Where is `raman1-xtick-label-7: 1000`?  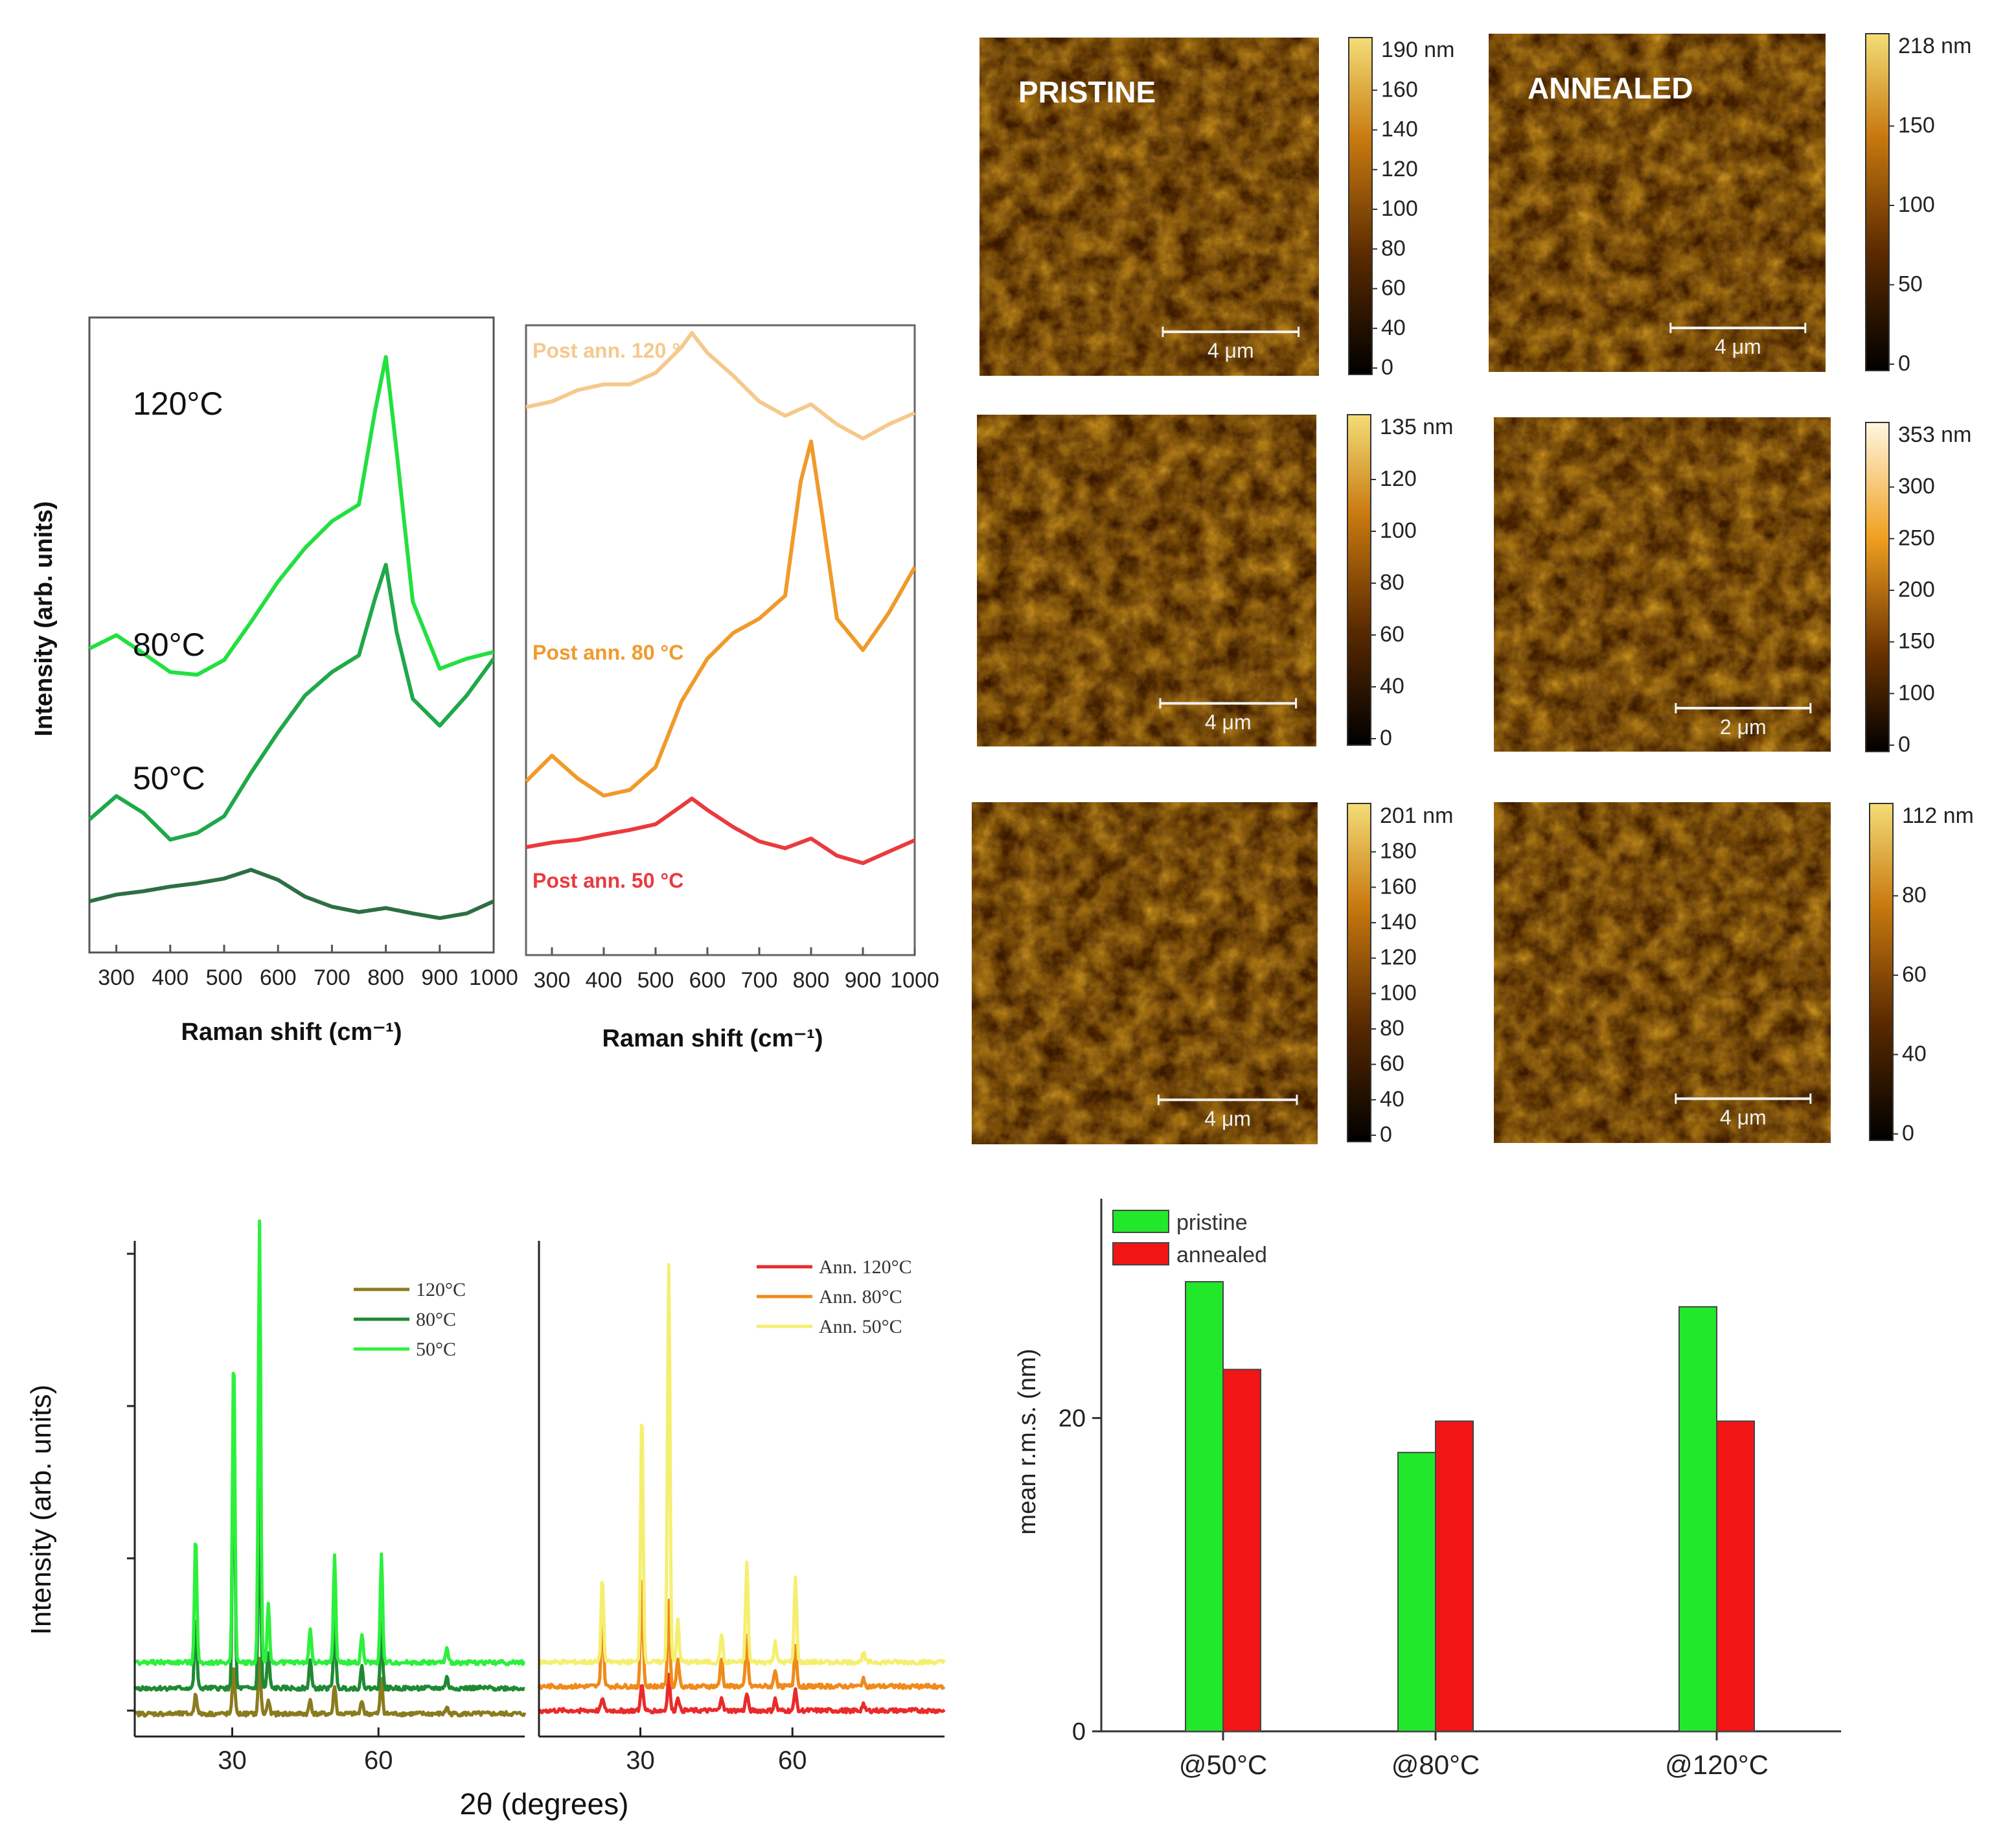 raman1-xtick-label-7: 1000 is located at coordinates (493, 977).